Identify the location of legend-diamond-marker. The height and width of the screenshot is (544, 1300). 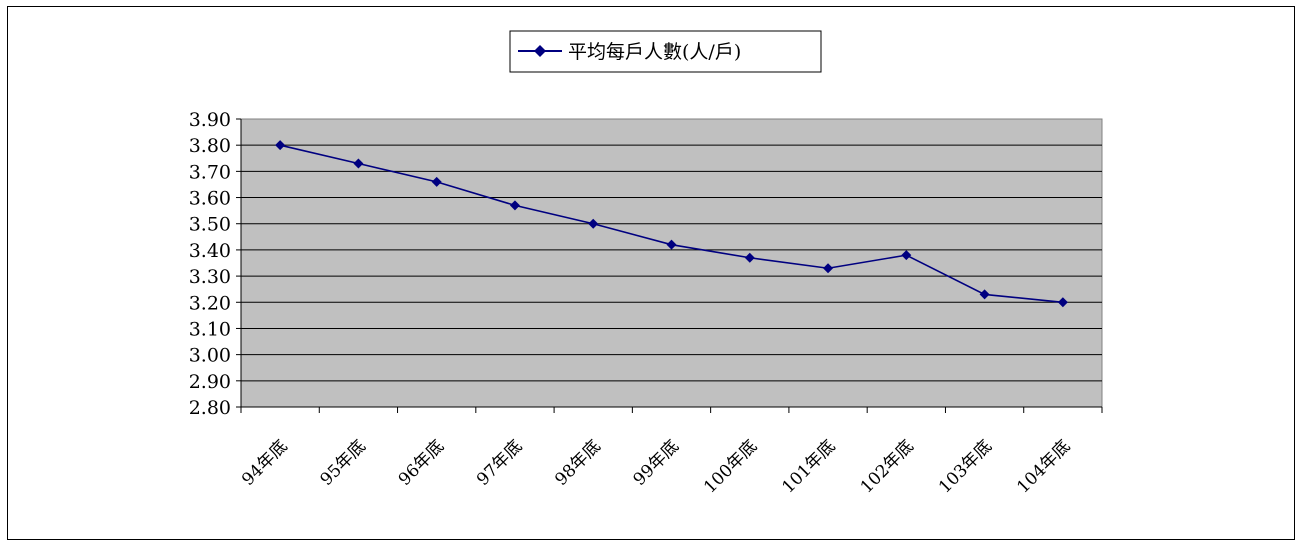
(540, 51).